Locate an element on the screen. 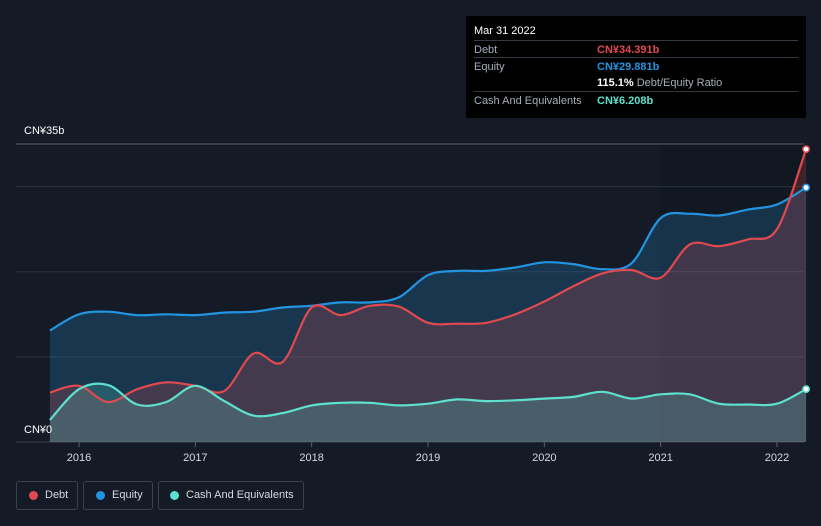 Image resolution: width=821 pixels, height=526 pixels. cash-and-equivalents-endpoint is located at coordinates (806, 389).